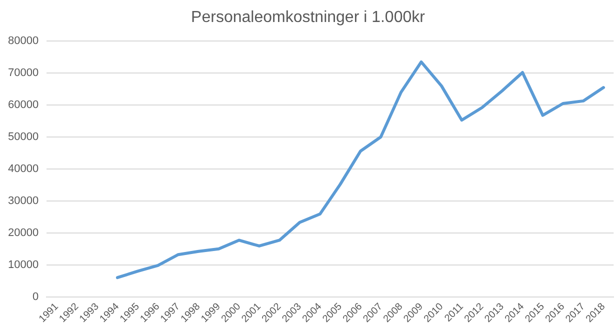 Image resolution: width=616 pixels, height=329 pixels. I want to click on y-tick-label: 0, so click(35, 296).